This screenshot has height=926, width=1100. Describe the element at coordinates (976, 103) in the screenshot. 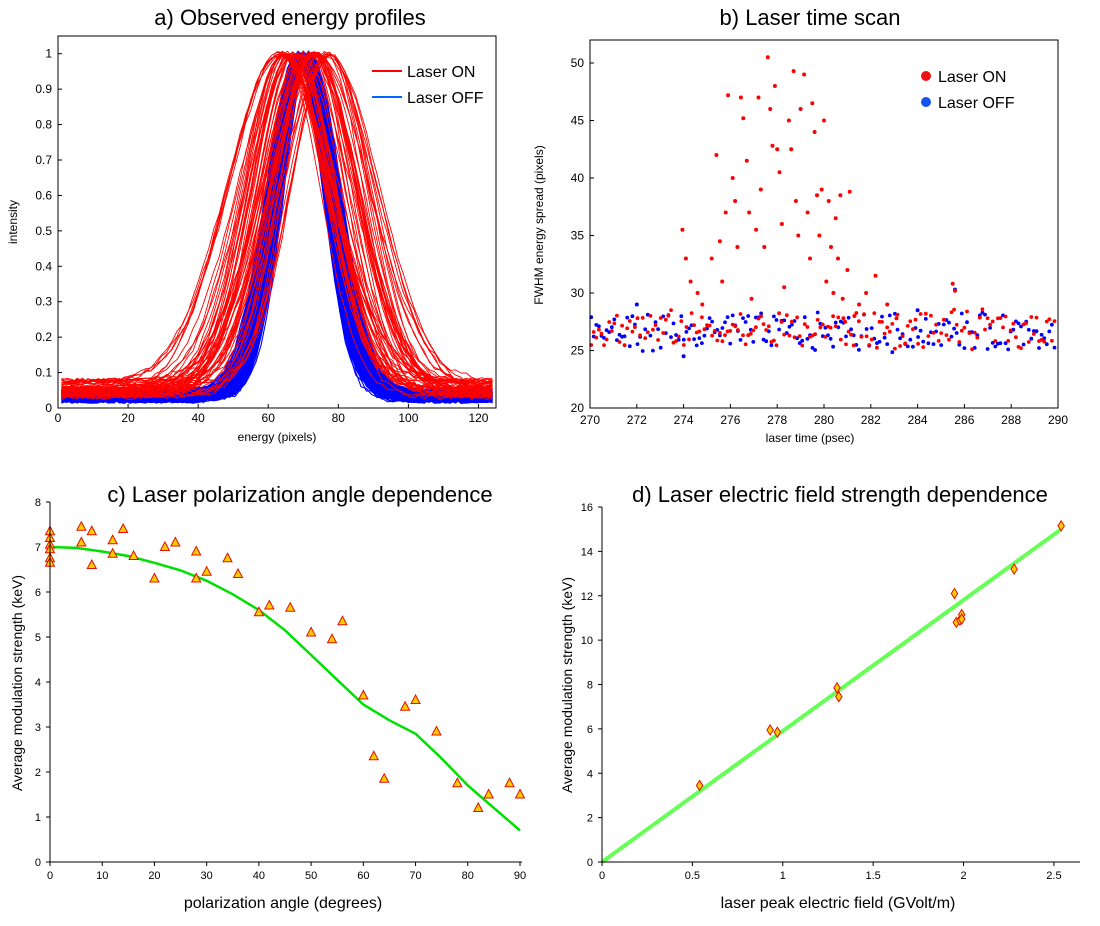

I see `legend-laser-off-label: Laser OFF` at that location.